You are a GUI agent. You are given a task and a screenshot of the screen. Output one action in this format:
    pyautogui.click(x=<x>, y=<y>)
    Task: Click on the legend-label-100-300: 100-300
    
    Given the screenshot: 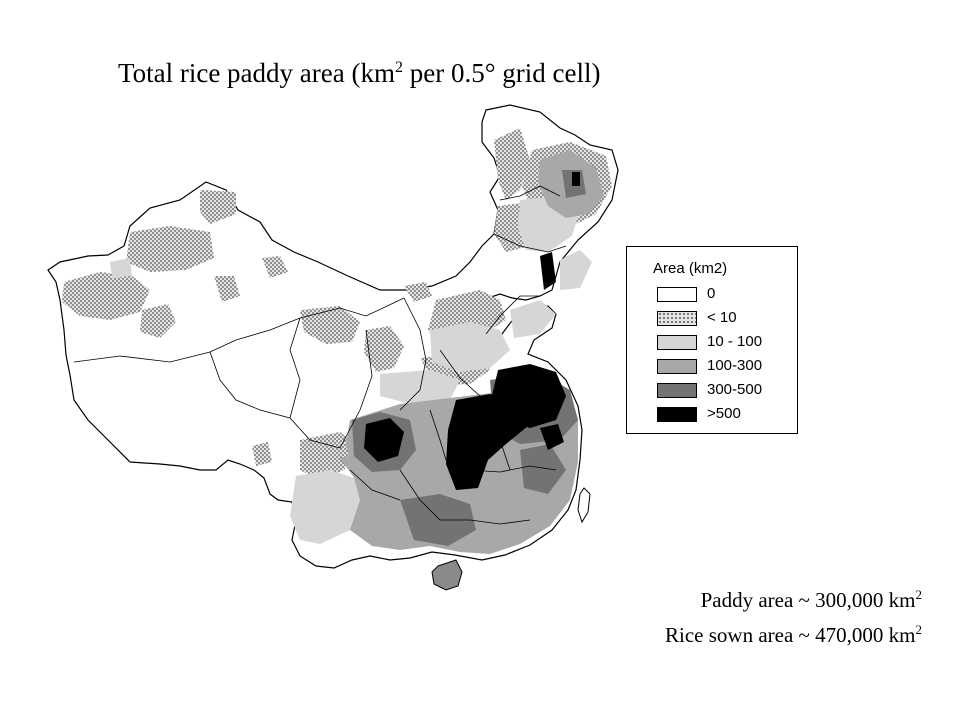 What is the action you would take?
    pyautogui.click(x=735, y=365)
    